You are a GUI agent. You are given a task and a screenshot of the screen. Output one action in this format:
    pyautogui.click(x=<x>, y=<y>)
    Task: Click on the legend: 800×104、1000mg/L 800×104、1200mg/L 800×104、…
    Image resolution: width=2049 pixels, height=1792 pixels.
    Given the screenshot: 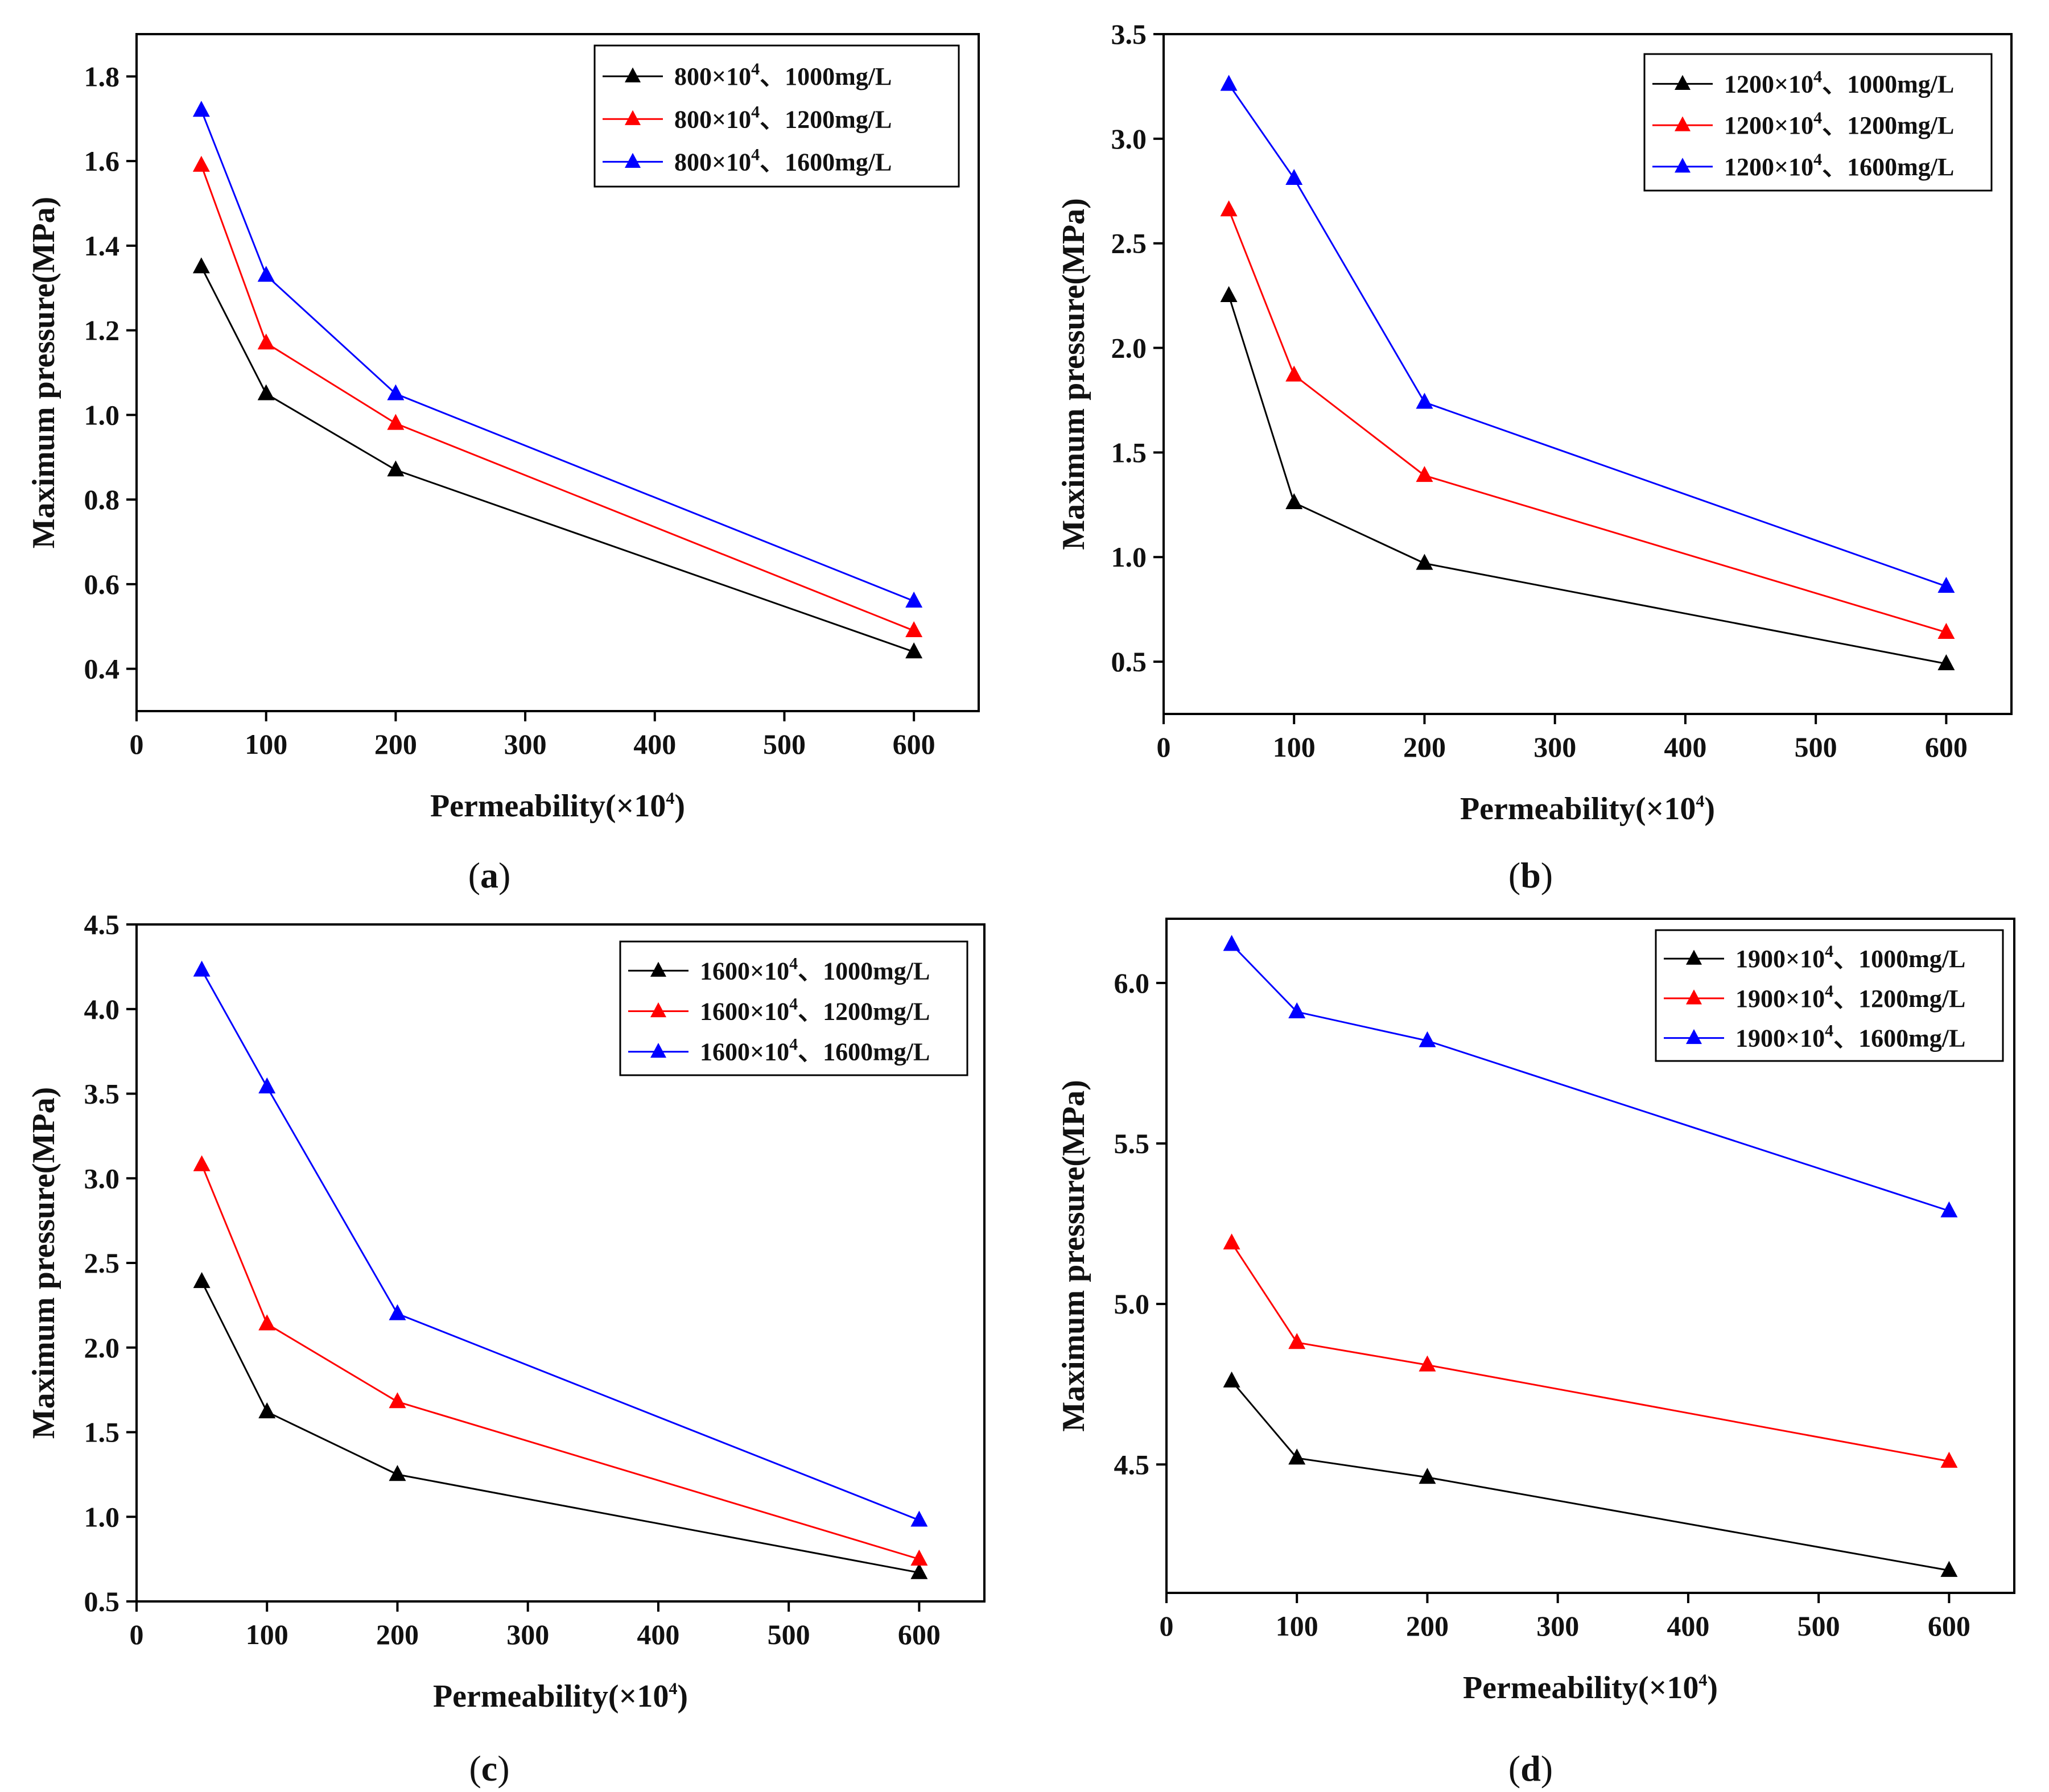 What is the action you would take?
    pyautogui.click(x=776, y=116)
    